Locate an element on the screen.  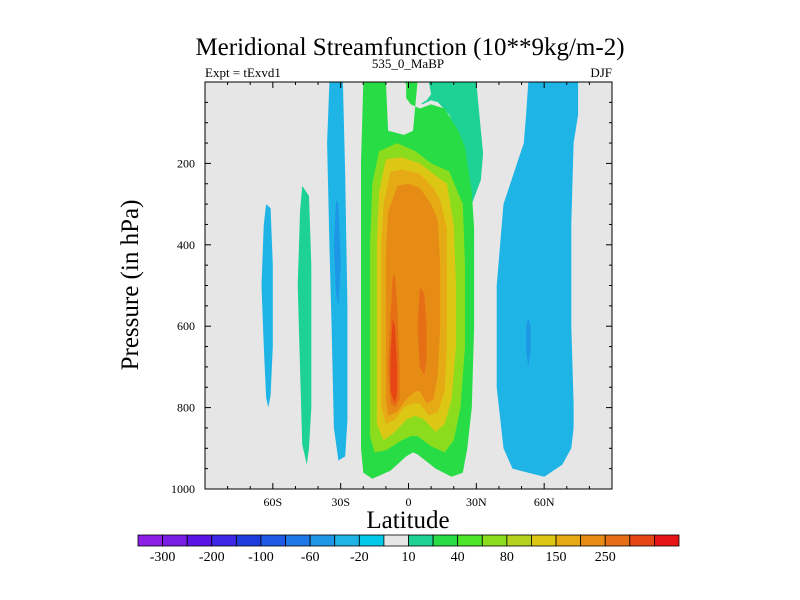
colorbar-label: -60 is located at coordinates (310, 557).